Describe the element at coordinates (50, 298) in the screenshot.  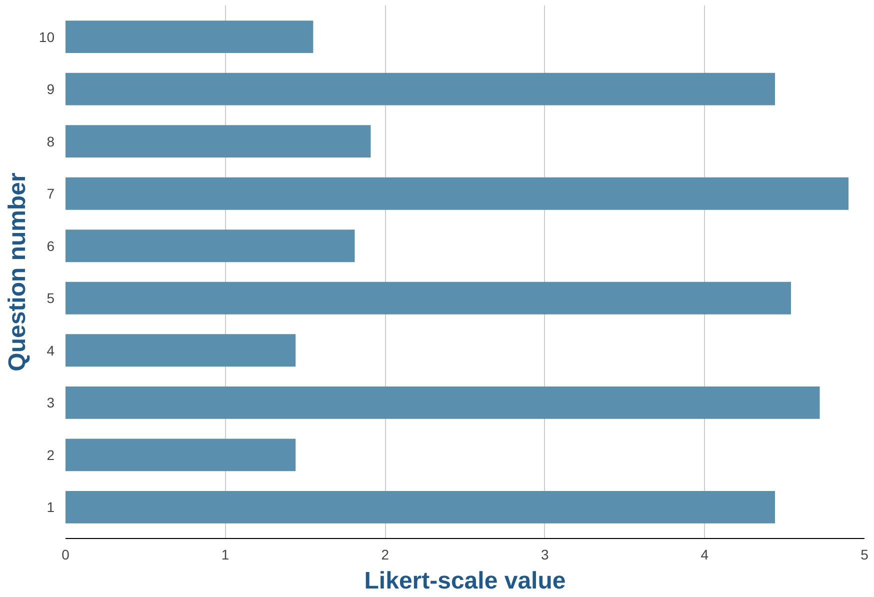
I see `y-tick-label: 5` at that location.